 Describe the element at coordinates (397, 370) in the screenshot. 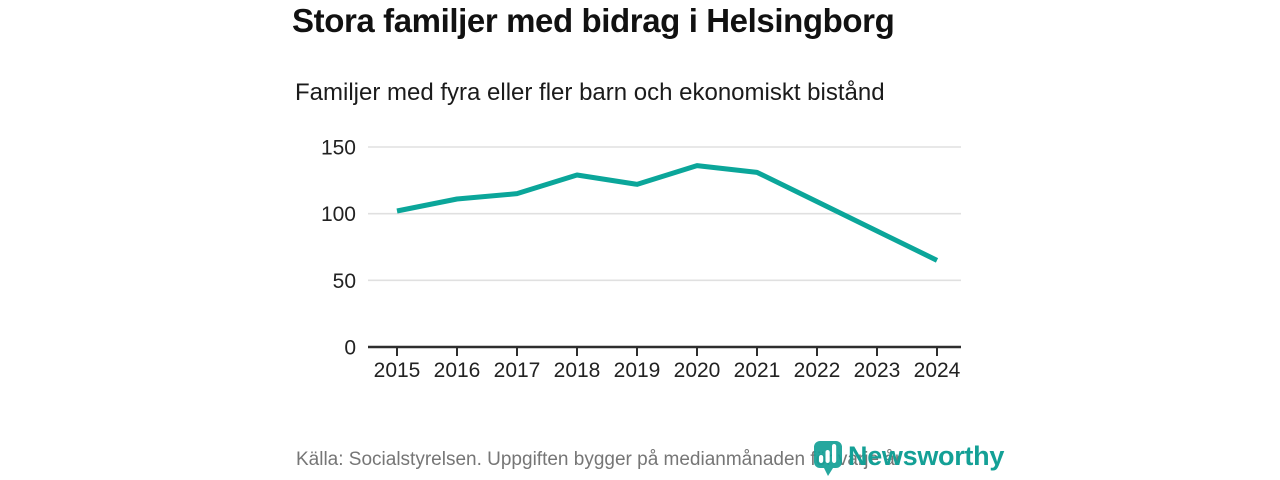

I see `x-tick-label: 2015` at that location.